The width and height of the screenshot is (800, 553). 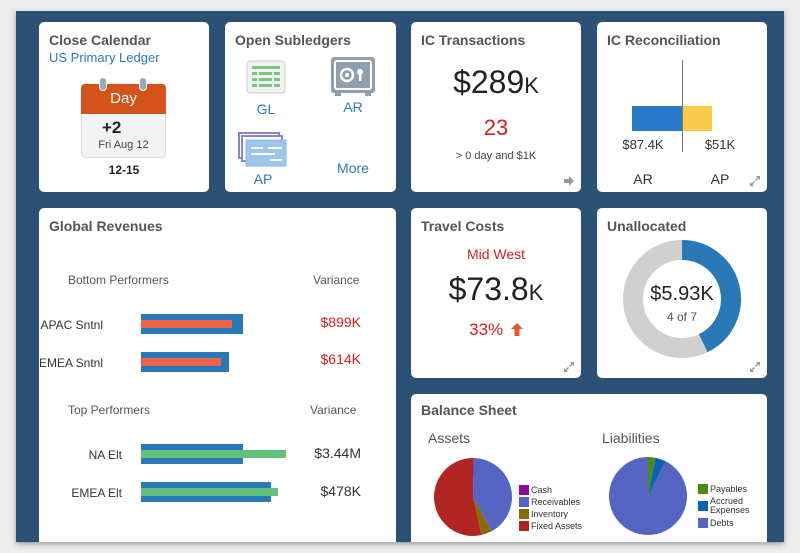 I want to click on calendar-day-label: Day, so click(x=123, y=99).